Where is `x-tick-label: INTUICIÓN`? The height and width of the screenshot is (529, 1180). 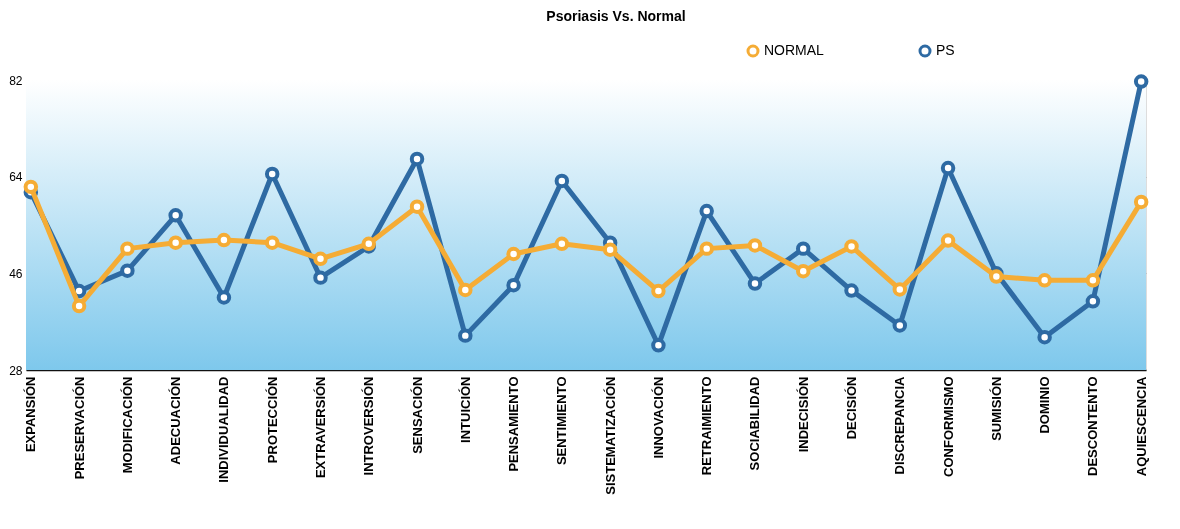
x-tick-label: INTUICIÓN is located at coordinates (465, 409).